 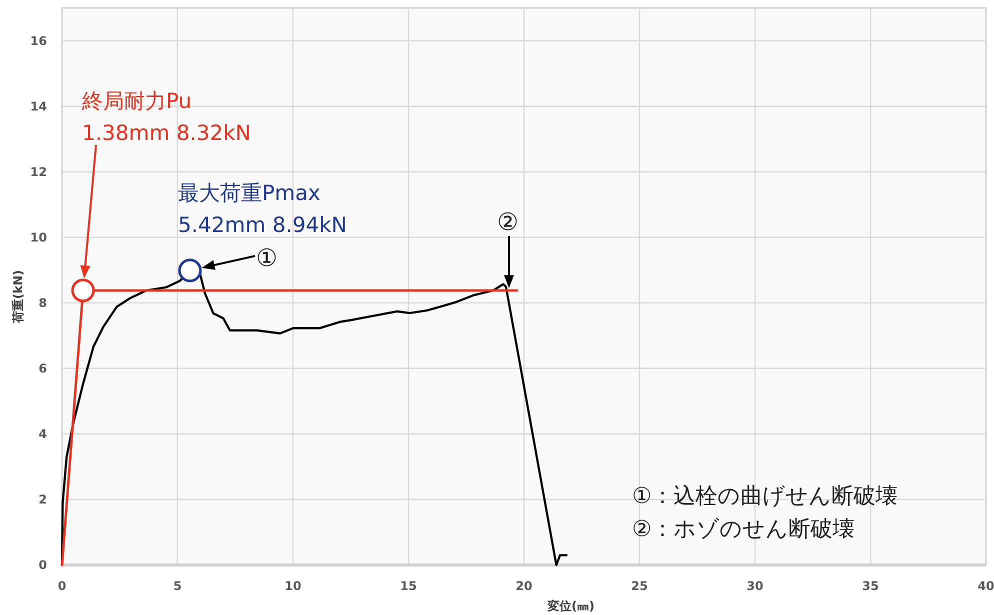 What do you see at coordinates (38, 171) in the screenshot?
I see `y-tick-label: 12` at bounding box center [38, 171].